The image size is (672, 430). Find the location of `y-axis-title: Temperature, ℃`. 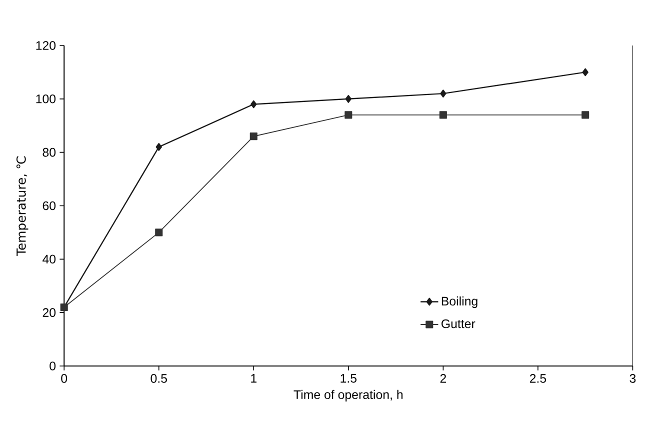

y-axis-title: Temperature, ℃ is located at coordinates (22, 206).